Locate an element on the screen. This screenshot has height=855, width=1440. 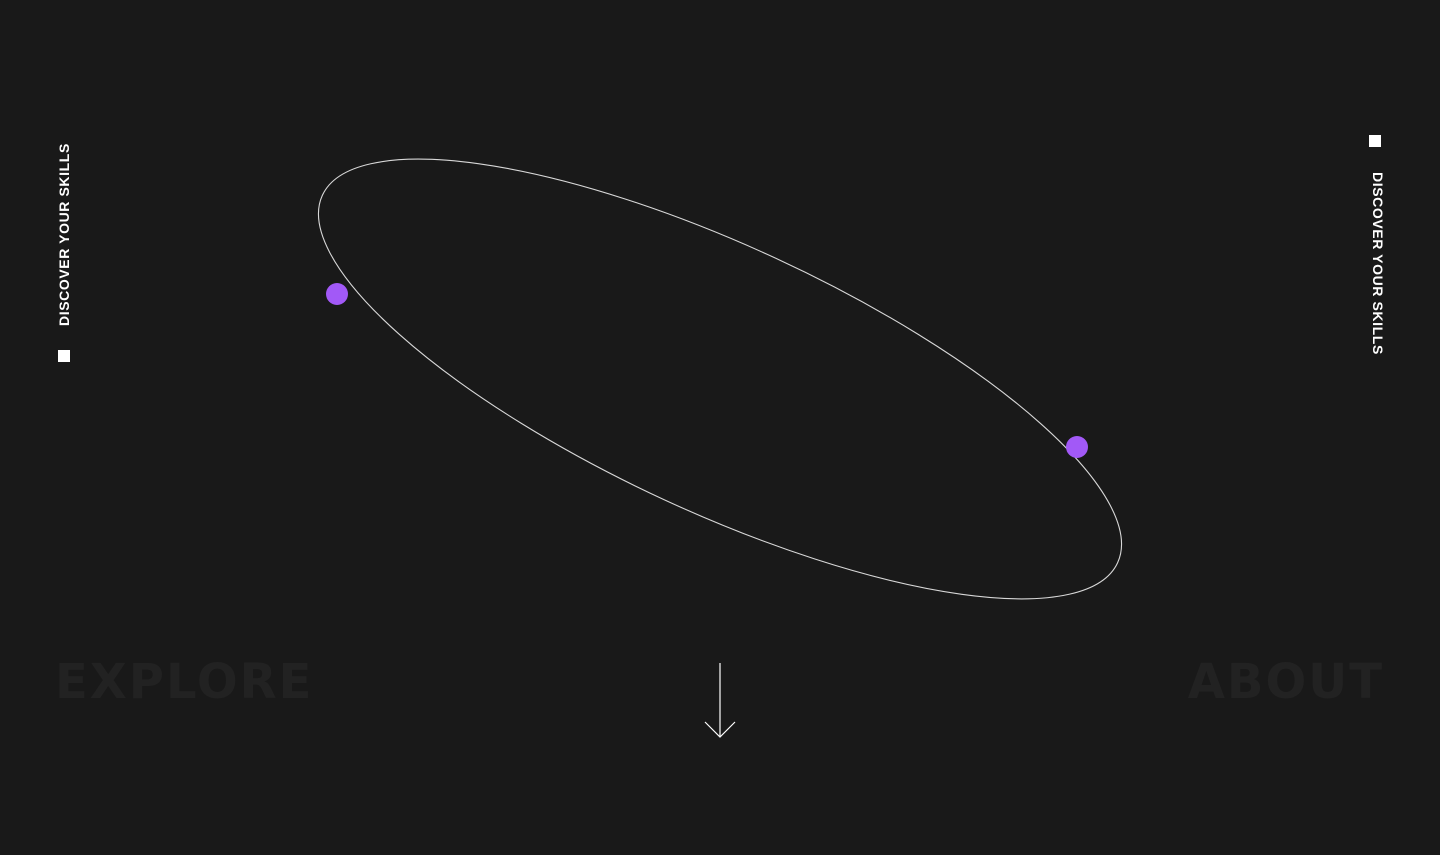
orbit-dot-right is located at coordinates (1077, 447).